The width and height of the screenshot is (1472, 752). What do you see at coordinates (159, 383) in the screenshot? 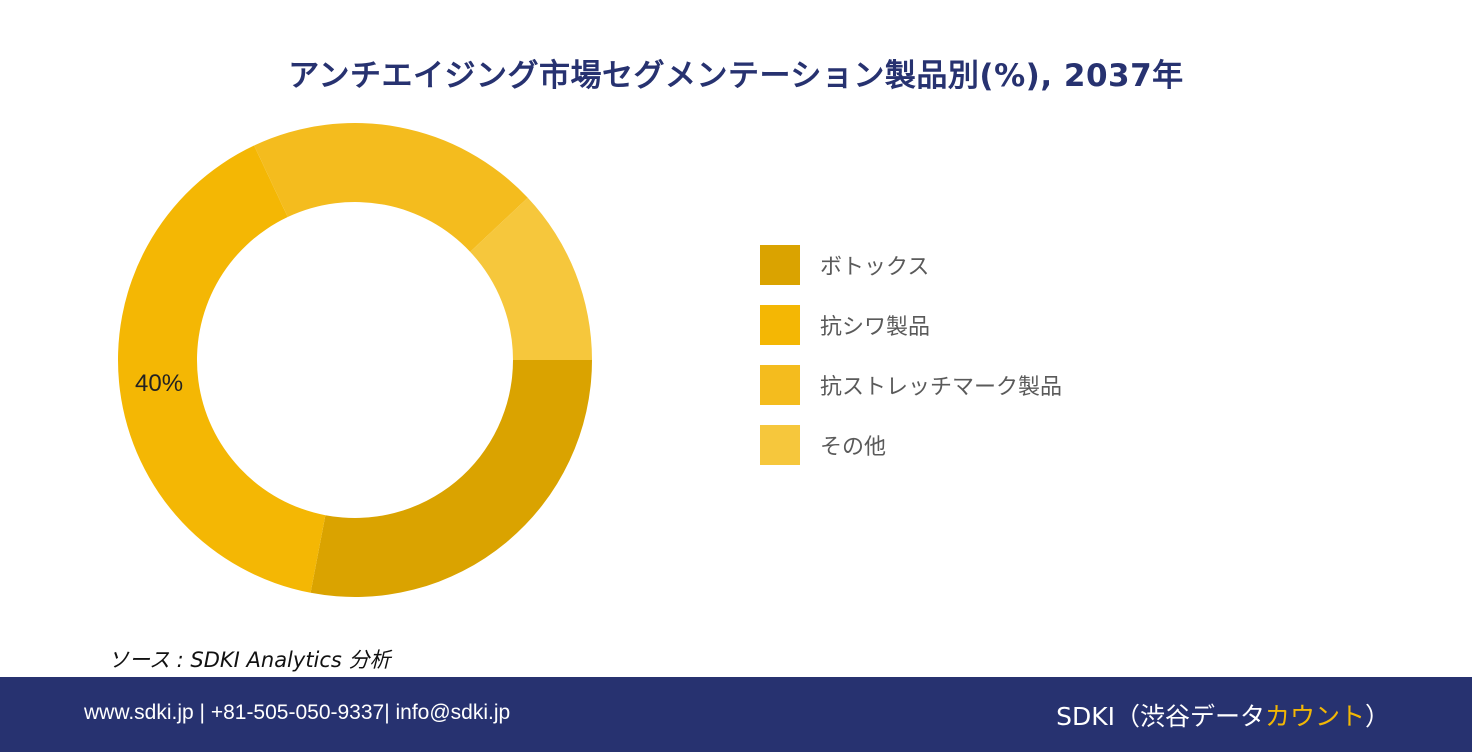
I see `data-label: 40%` at bounding box center [159, 383].